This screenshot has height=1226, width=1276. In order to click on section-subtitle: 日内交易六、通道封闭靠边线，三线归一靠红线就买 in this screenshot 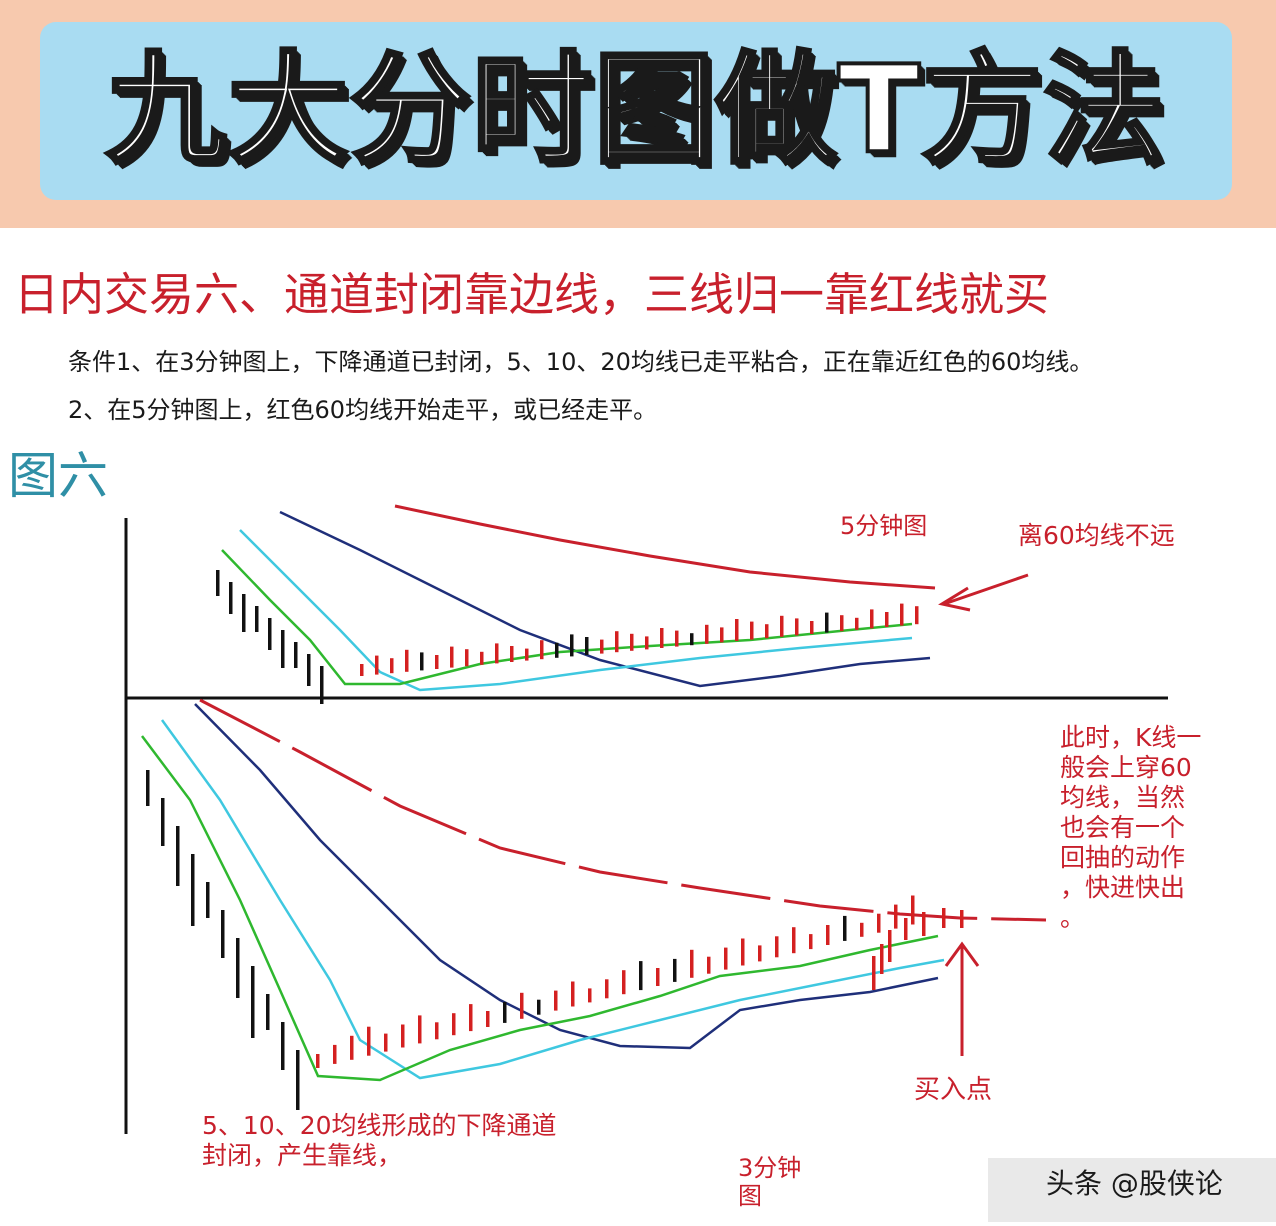, I will do `click(532, 294)`.